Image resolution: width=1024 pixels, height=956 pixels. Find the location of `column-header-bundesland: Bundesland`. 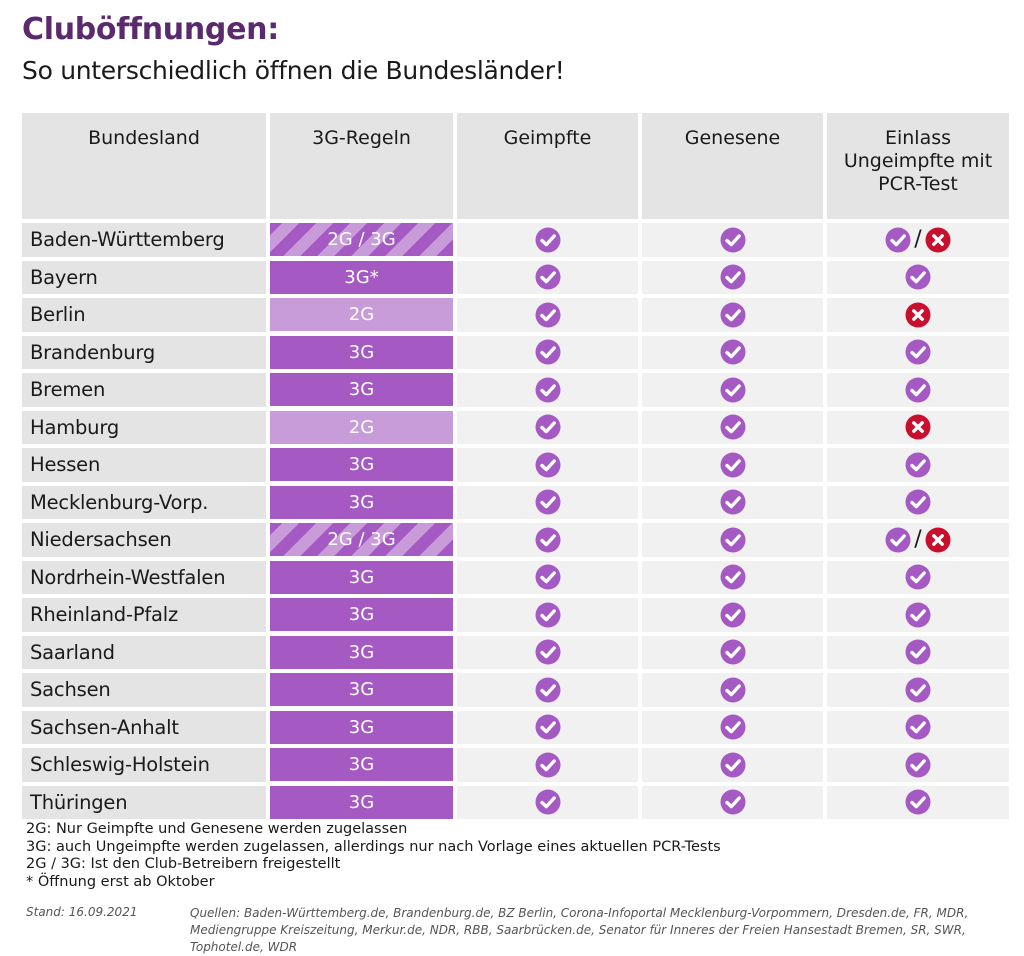

column-header-bundesland: Bundesland is located at coordinates (144, 166).